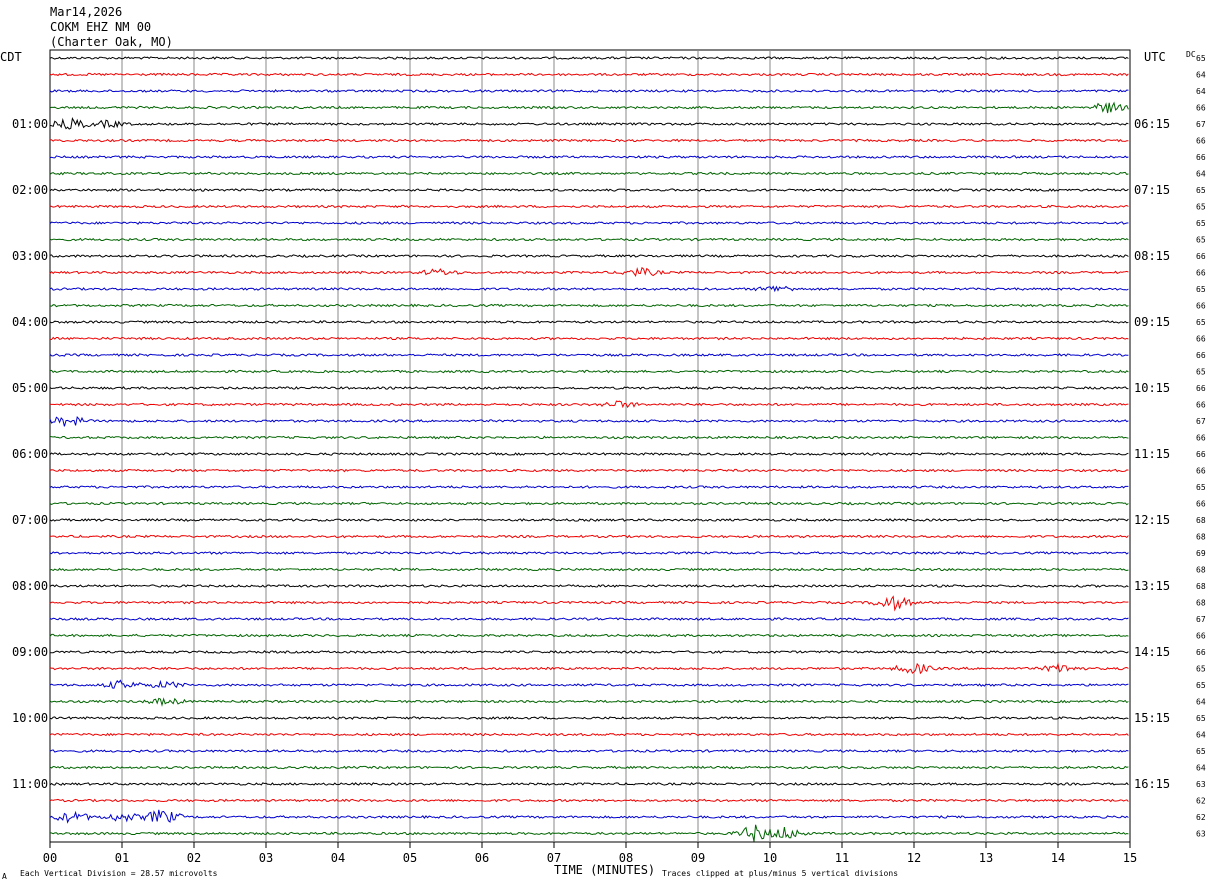 The height and width of the screenshot is (886, 1210). What do you see at coordinates (30, 256) in the screenshot?
I see `cdt-hour-label: 03:00` at bounding box center [30, 256].